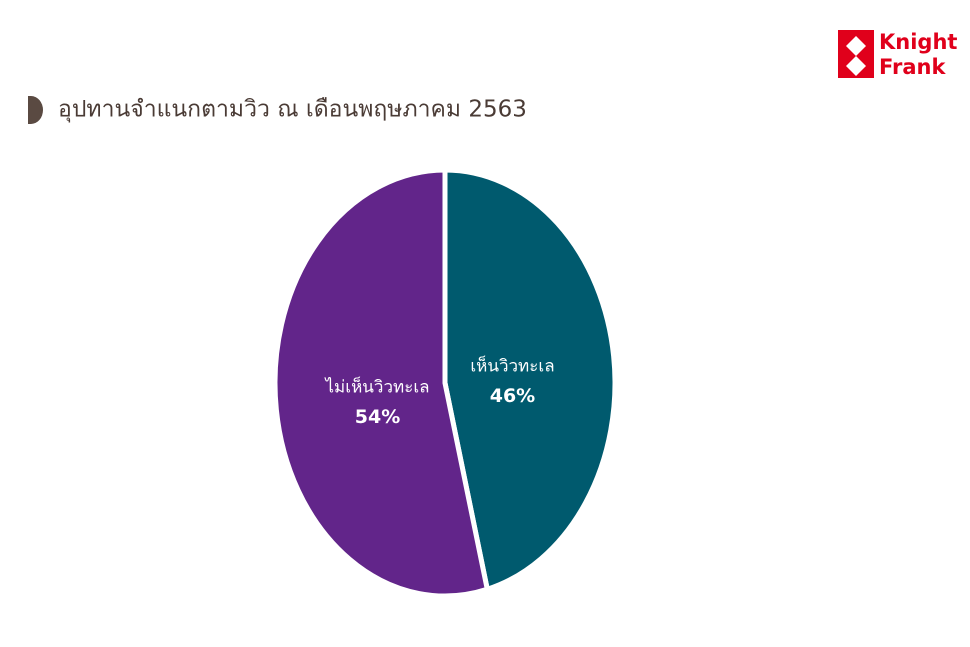 Image resolution: width=970 pixels, height=647 pixels. What do you see at coordinates (292, 110) in the screenshot?
I see `chart-title: อุปทานจำแนกตามวิว ณ เดือนพฤษภาคม 2563` at bounding box center [292, 110].